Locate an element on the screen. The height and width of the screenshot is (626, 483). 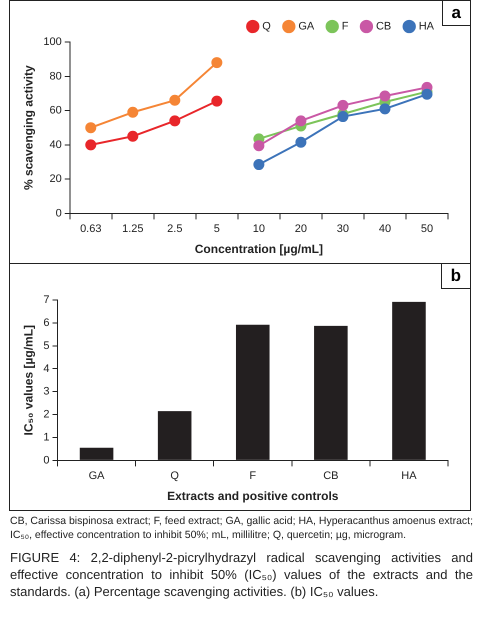
x-tick-label: 5 is located at coordinates (217, 229).